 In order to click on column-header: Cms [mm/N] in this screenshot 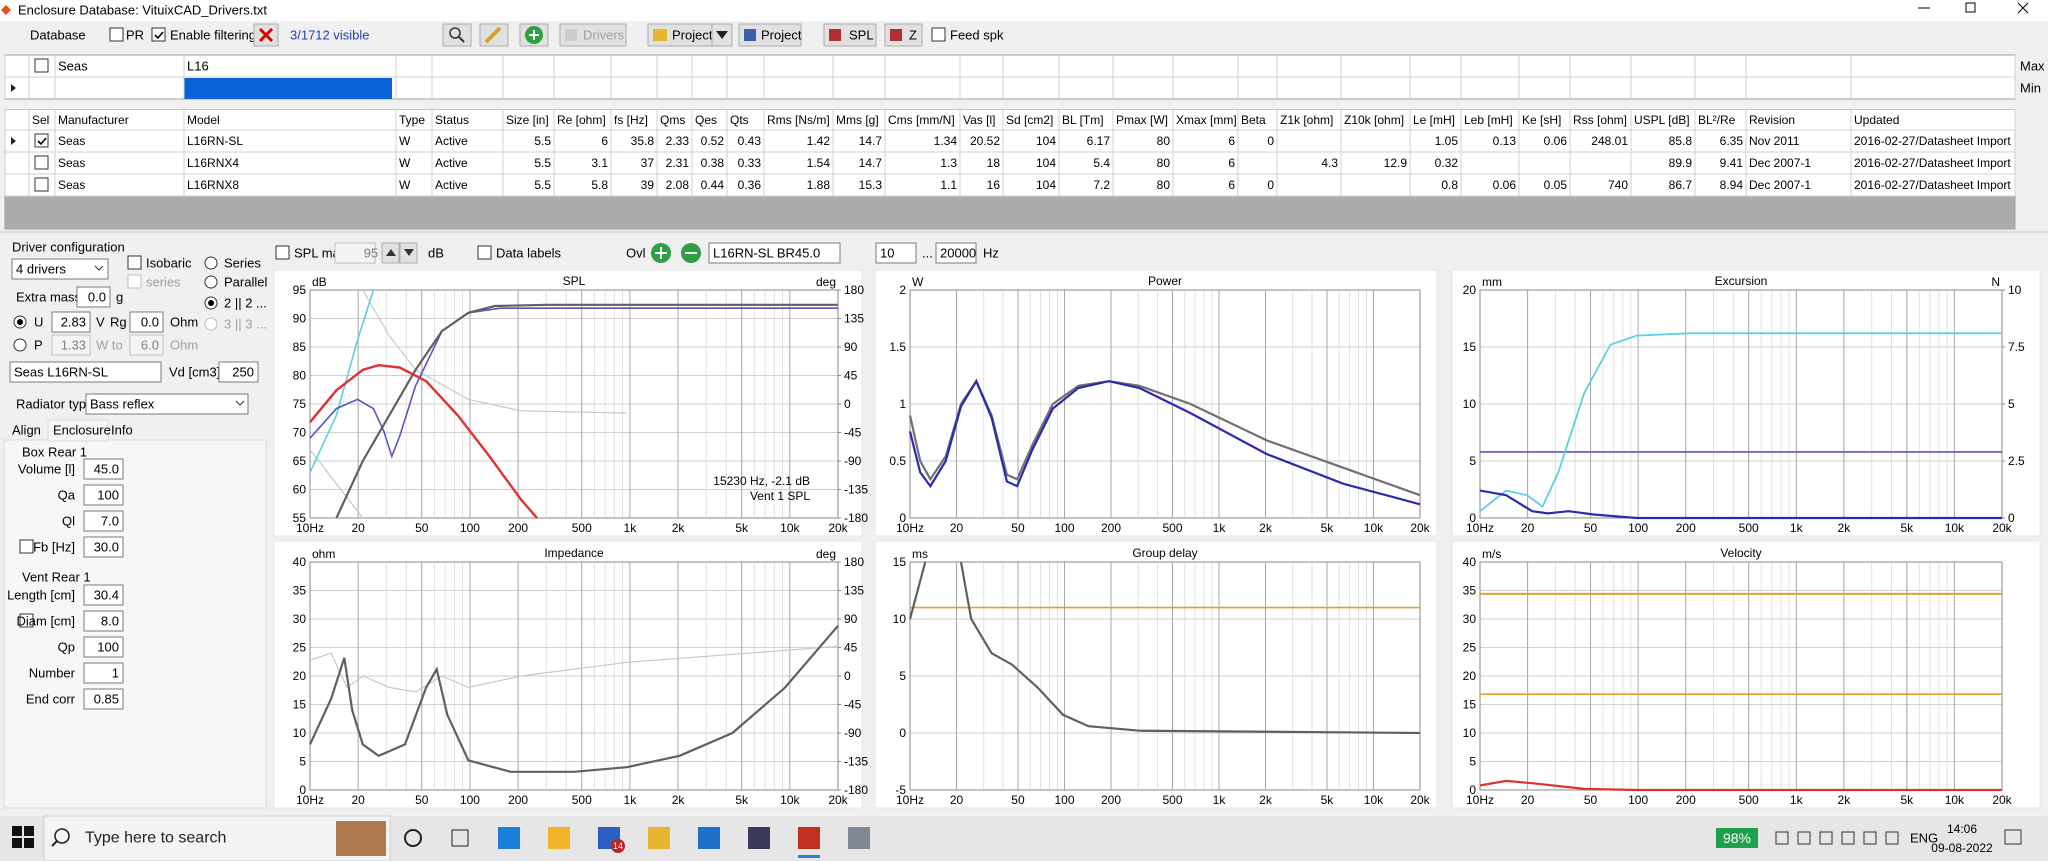, I will do `click(921, 120)`.